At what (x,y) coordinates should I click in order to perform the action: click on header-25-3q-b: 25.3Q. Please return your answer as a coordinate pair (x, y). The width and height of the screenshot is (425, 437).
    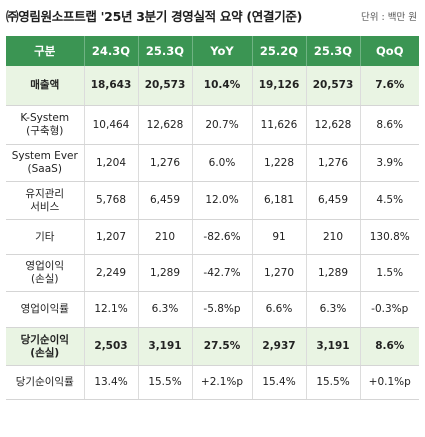
    Looking at the image, I should click on (333, 51).